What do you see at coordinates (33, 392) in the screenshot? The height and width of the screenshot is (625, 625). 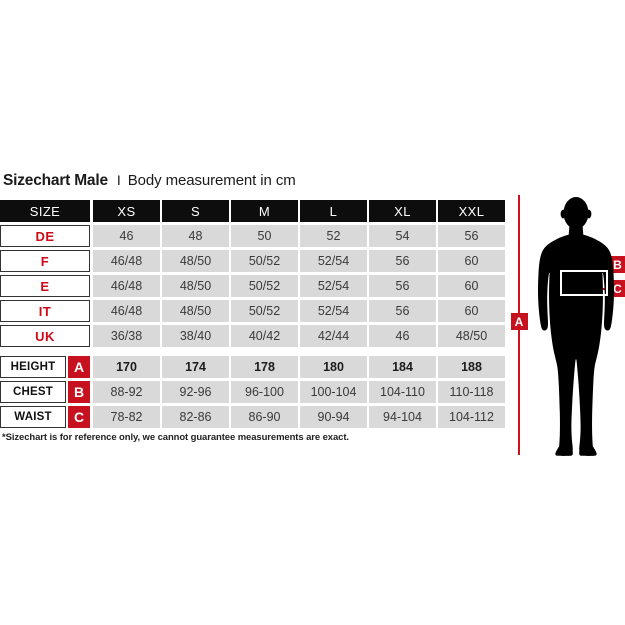 I see `measurement-name-chest: CHEST` at bounding box center [33, 392].